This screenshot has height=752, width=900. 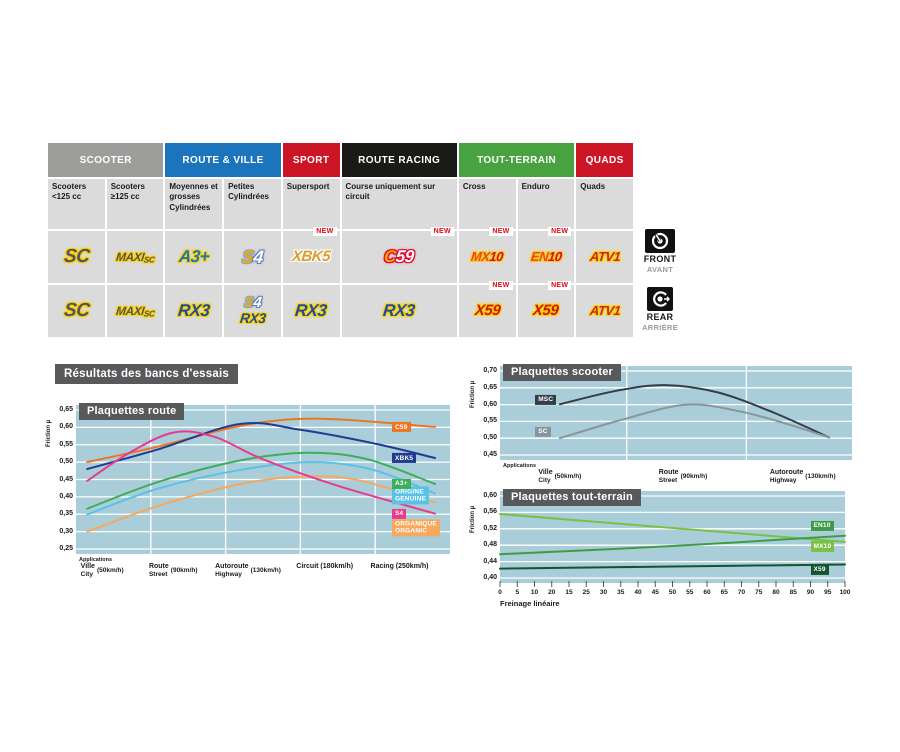 What do you see at coordinates (530, 603) in the screenshot?
I see `x-axis-title: Freinage linéaire` at bounding box center [530, 603].